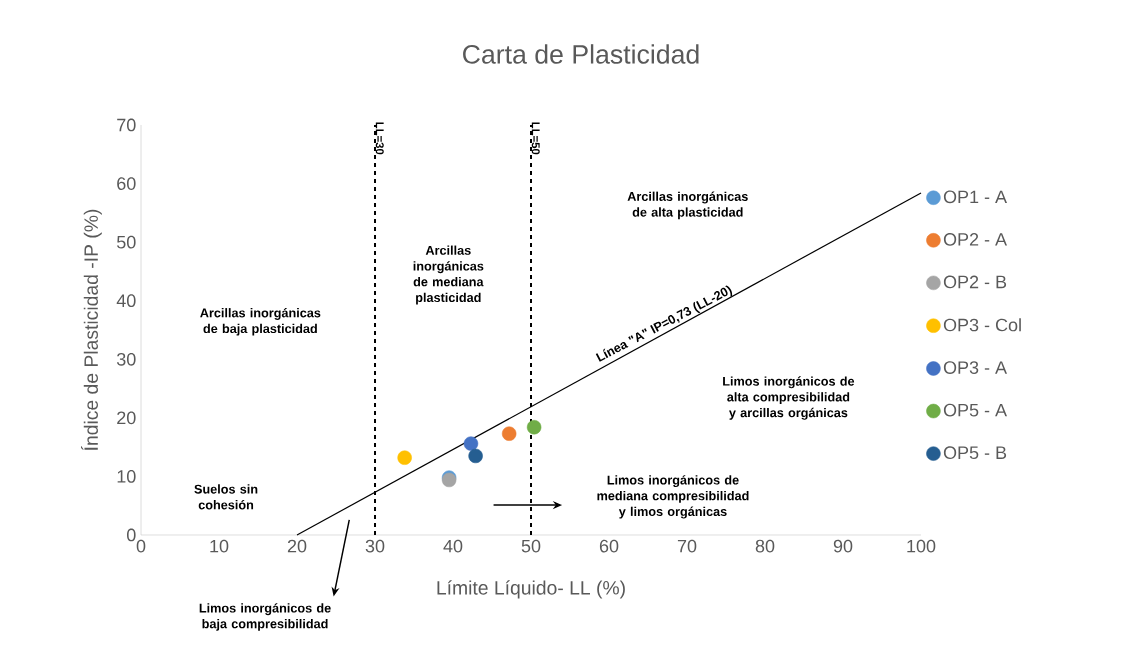  Describe the element at coordinates (126, 418) in the screenshot. I see `y-tick-label: 20` at that location.